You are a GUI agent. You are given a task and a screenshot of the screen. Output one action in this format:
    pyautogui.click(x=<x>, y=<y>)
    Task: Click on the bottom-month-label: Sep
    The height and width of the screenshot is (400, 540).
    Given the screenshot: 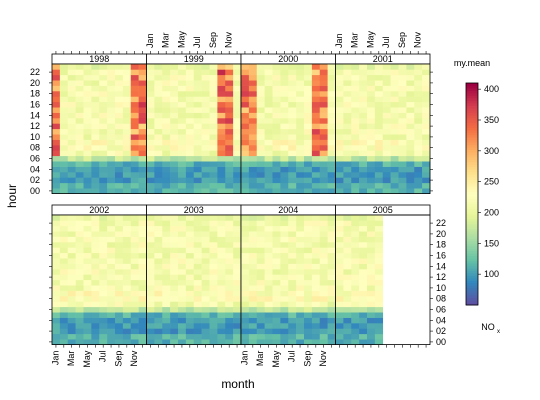 What is the action you would take?
    pyautogui.click(x=307, y=359)
    